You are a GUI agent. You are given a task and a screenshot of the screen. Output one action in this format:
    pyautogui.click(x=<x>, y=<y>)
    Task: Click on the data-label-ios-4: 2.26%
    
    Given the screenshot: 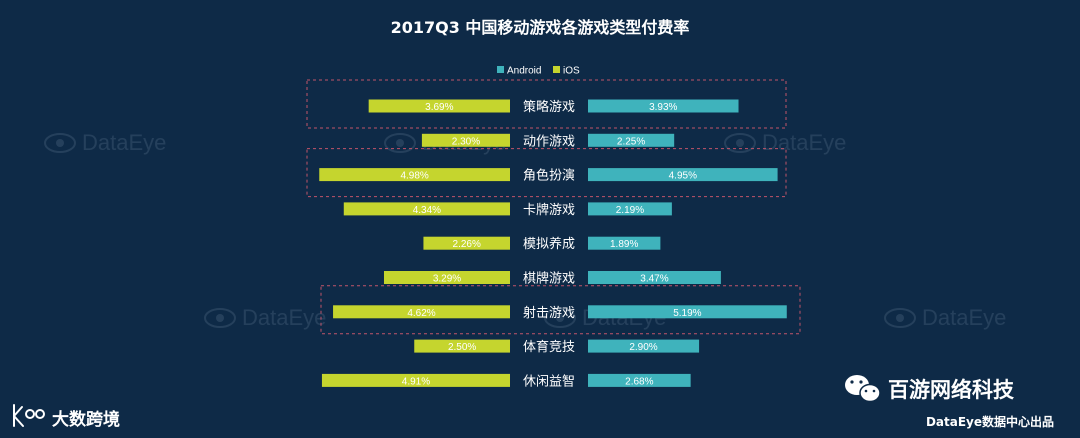 What is the action you would take?
    pyautogui.click(x=467, y=244)
    